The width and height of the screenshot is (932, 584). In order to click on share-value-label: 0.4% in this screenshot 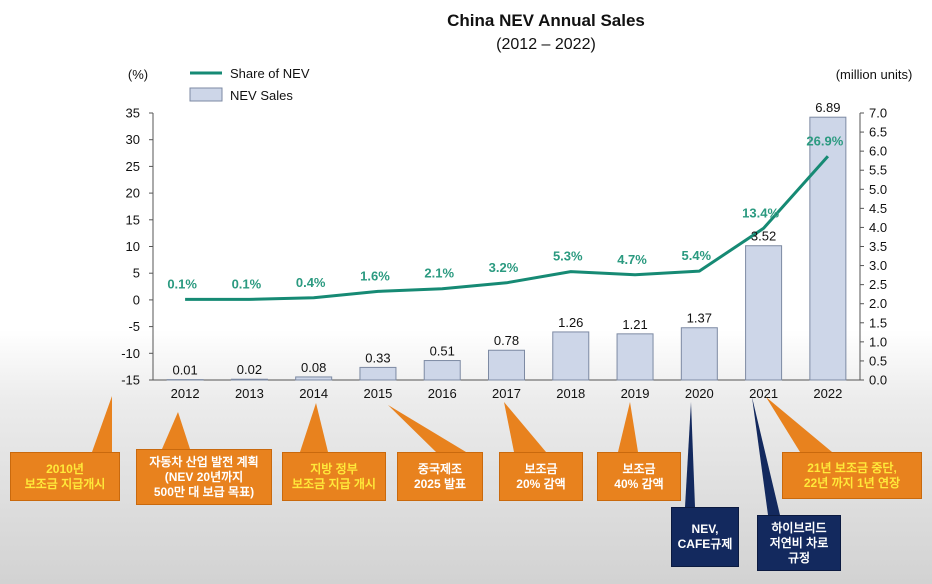, I will do `click(311, 282)`.